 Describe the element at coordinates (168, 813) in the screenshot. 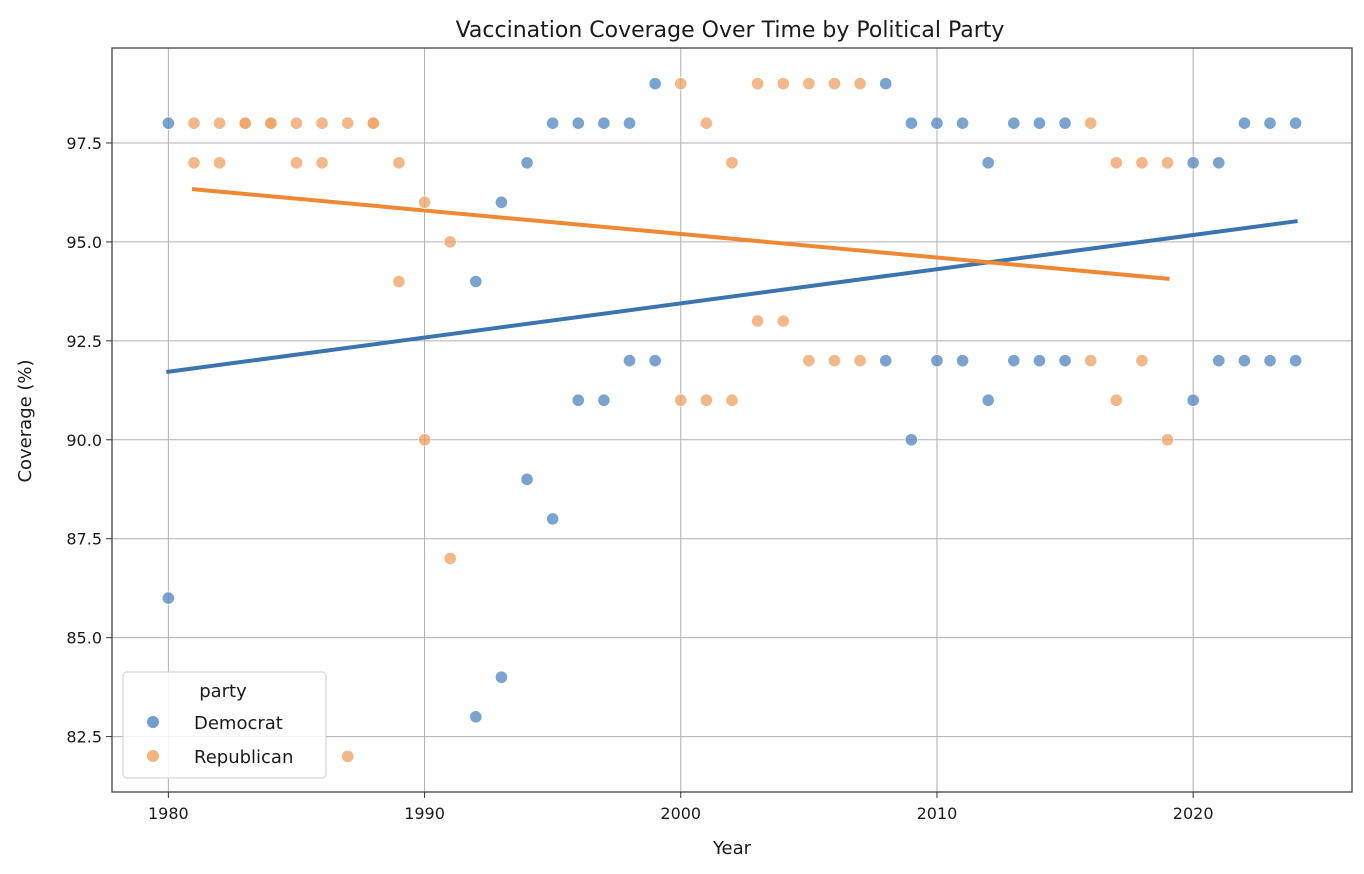

I see `x-tick-label: 1980` at that location.